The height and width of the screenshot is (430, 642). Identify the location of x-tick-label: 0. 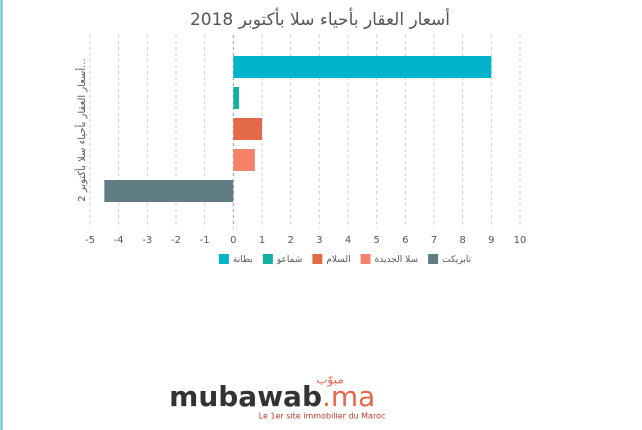
(233, 240).